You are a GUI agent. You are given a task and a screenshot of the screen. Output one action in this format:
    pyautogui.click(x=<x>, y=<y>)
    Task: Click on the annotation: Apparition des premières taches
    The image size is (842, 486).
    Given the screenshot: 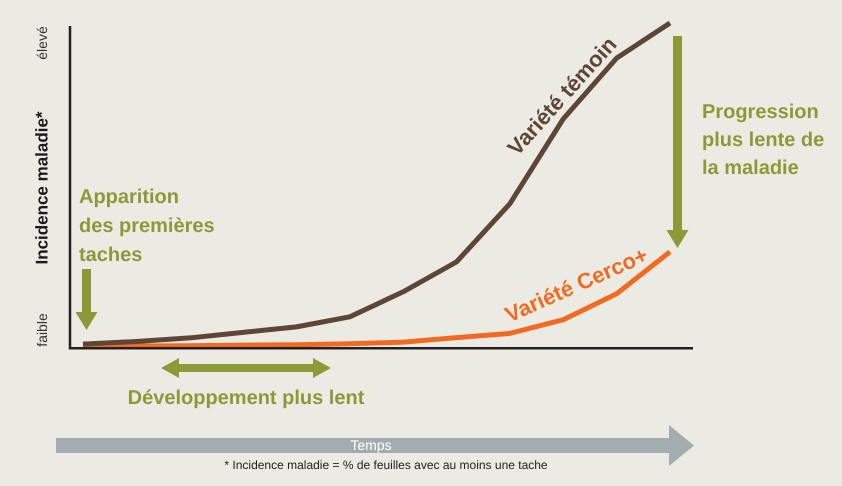 What is the action you would take?
    pyautogui.click(x=147, y=226)
    